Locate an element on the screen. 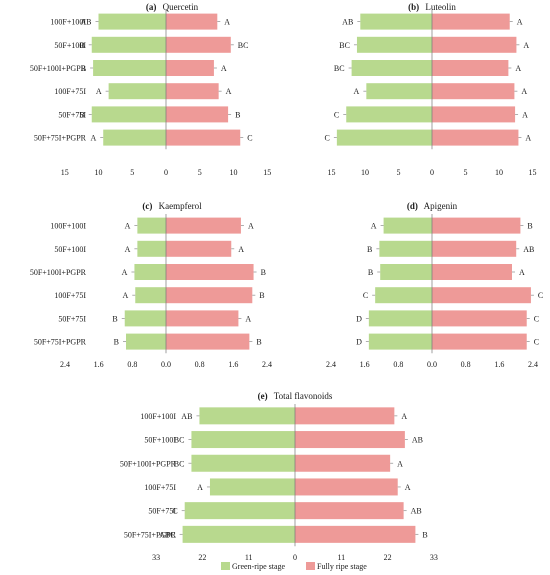 This screenshot has height=575, width=550. panel-title-text: Apigenin is located at coordinates (440, 206).